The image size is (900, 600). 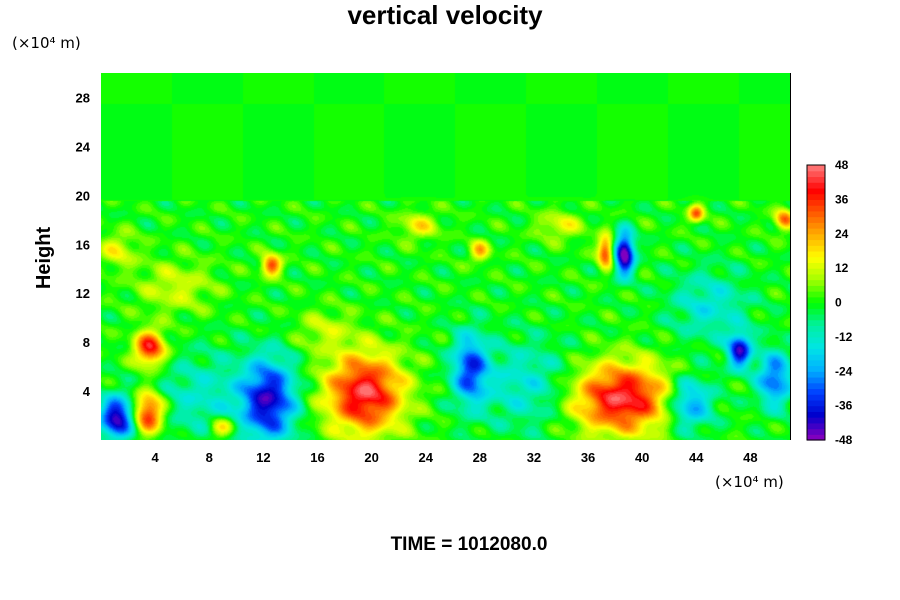 What do you see at coordinates (749, 482) in the screenshot?
I see `x-axis-unit: (×10⁴ m)` at bounding box center [749, 482].